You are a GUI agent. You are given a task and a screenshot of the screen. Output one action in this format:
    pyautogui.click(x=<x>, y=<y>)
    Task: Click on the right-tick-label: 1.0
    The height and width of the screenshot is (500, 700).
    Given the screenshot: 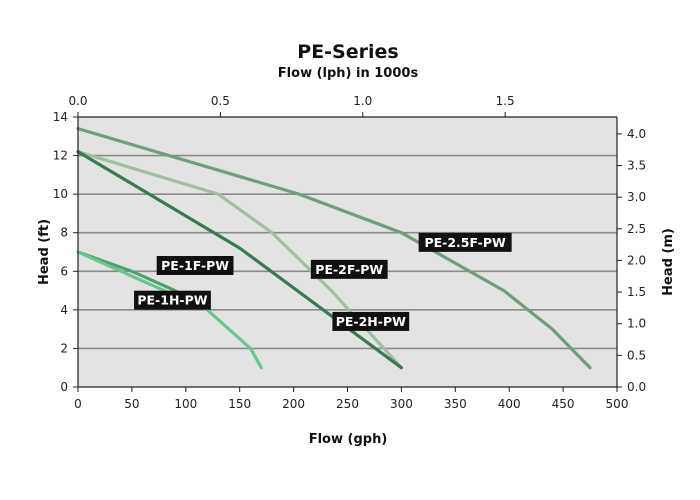 What is the action you would take?
    pyautogui.click(x=636, y=324)
    